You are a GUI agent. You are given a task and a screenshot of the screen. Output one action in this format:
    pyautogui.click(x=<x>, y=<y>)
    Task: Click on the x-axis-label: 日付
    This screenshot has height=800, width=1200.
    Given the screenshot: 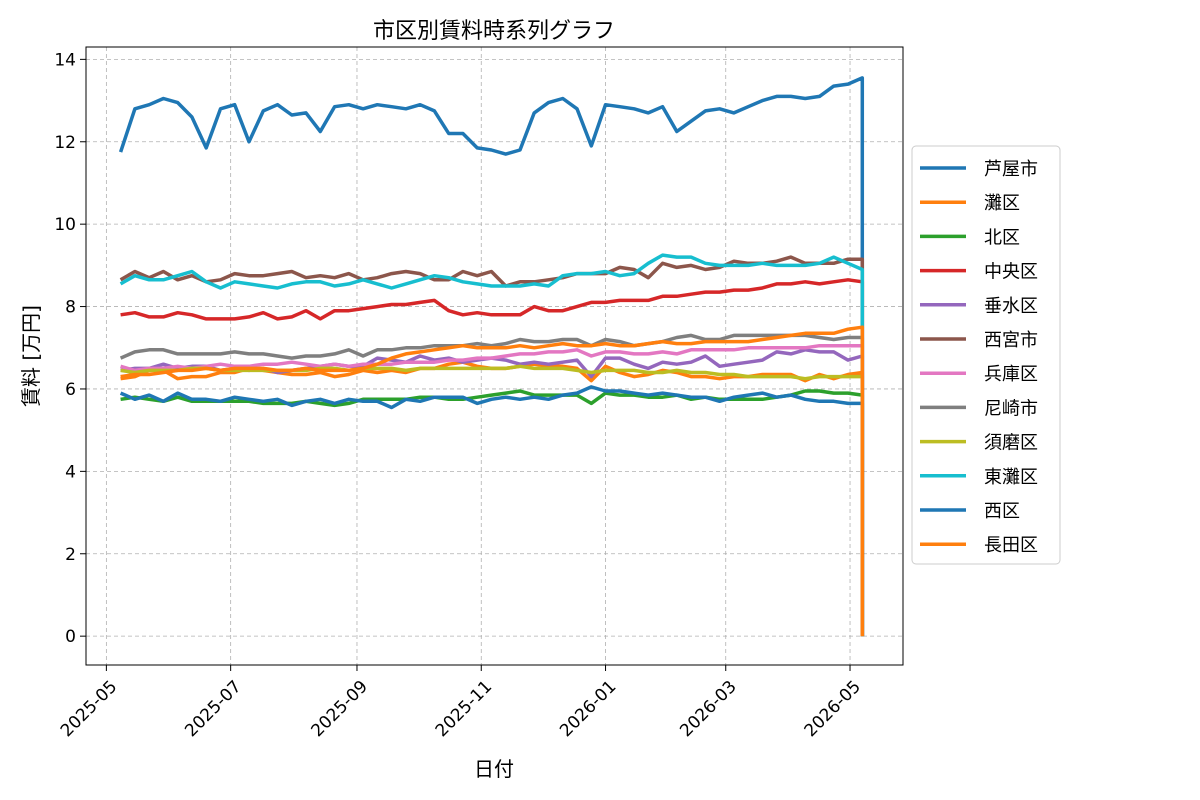 What is the action you would take?
    pyautogui.click(x=494, y=769)
    